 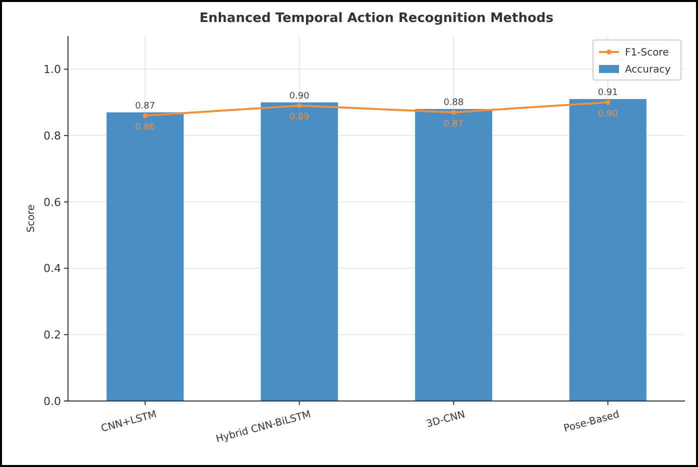 What do you see at coordinates (445, 419) in the screenshot?
I see `x-tick-label: 3D-CNN` at bounding box center [445, 419].